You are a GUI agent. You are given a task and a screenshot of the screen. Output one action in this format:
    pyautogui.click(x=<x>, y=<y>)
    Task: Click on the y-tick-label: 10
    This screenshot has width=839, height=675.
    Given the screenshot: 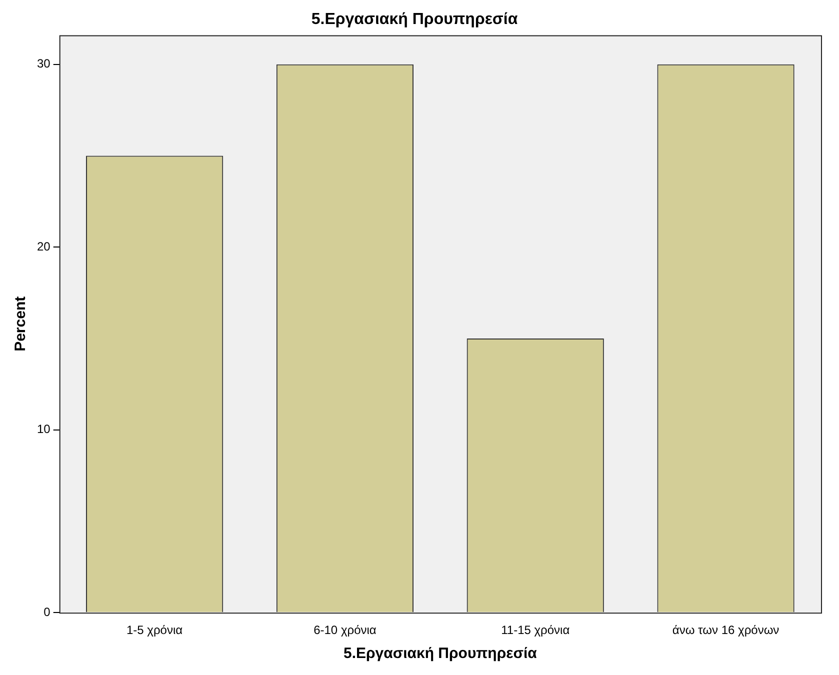 What is the action you would take?
    pyautogui.click(x=43, y=429)
    